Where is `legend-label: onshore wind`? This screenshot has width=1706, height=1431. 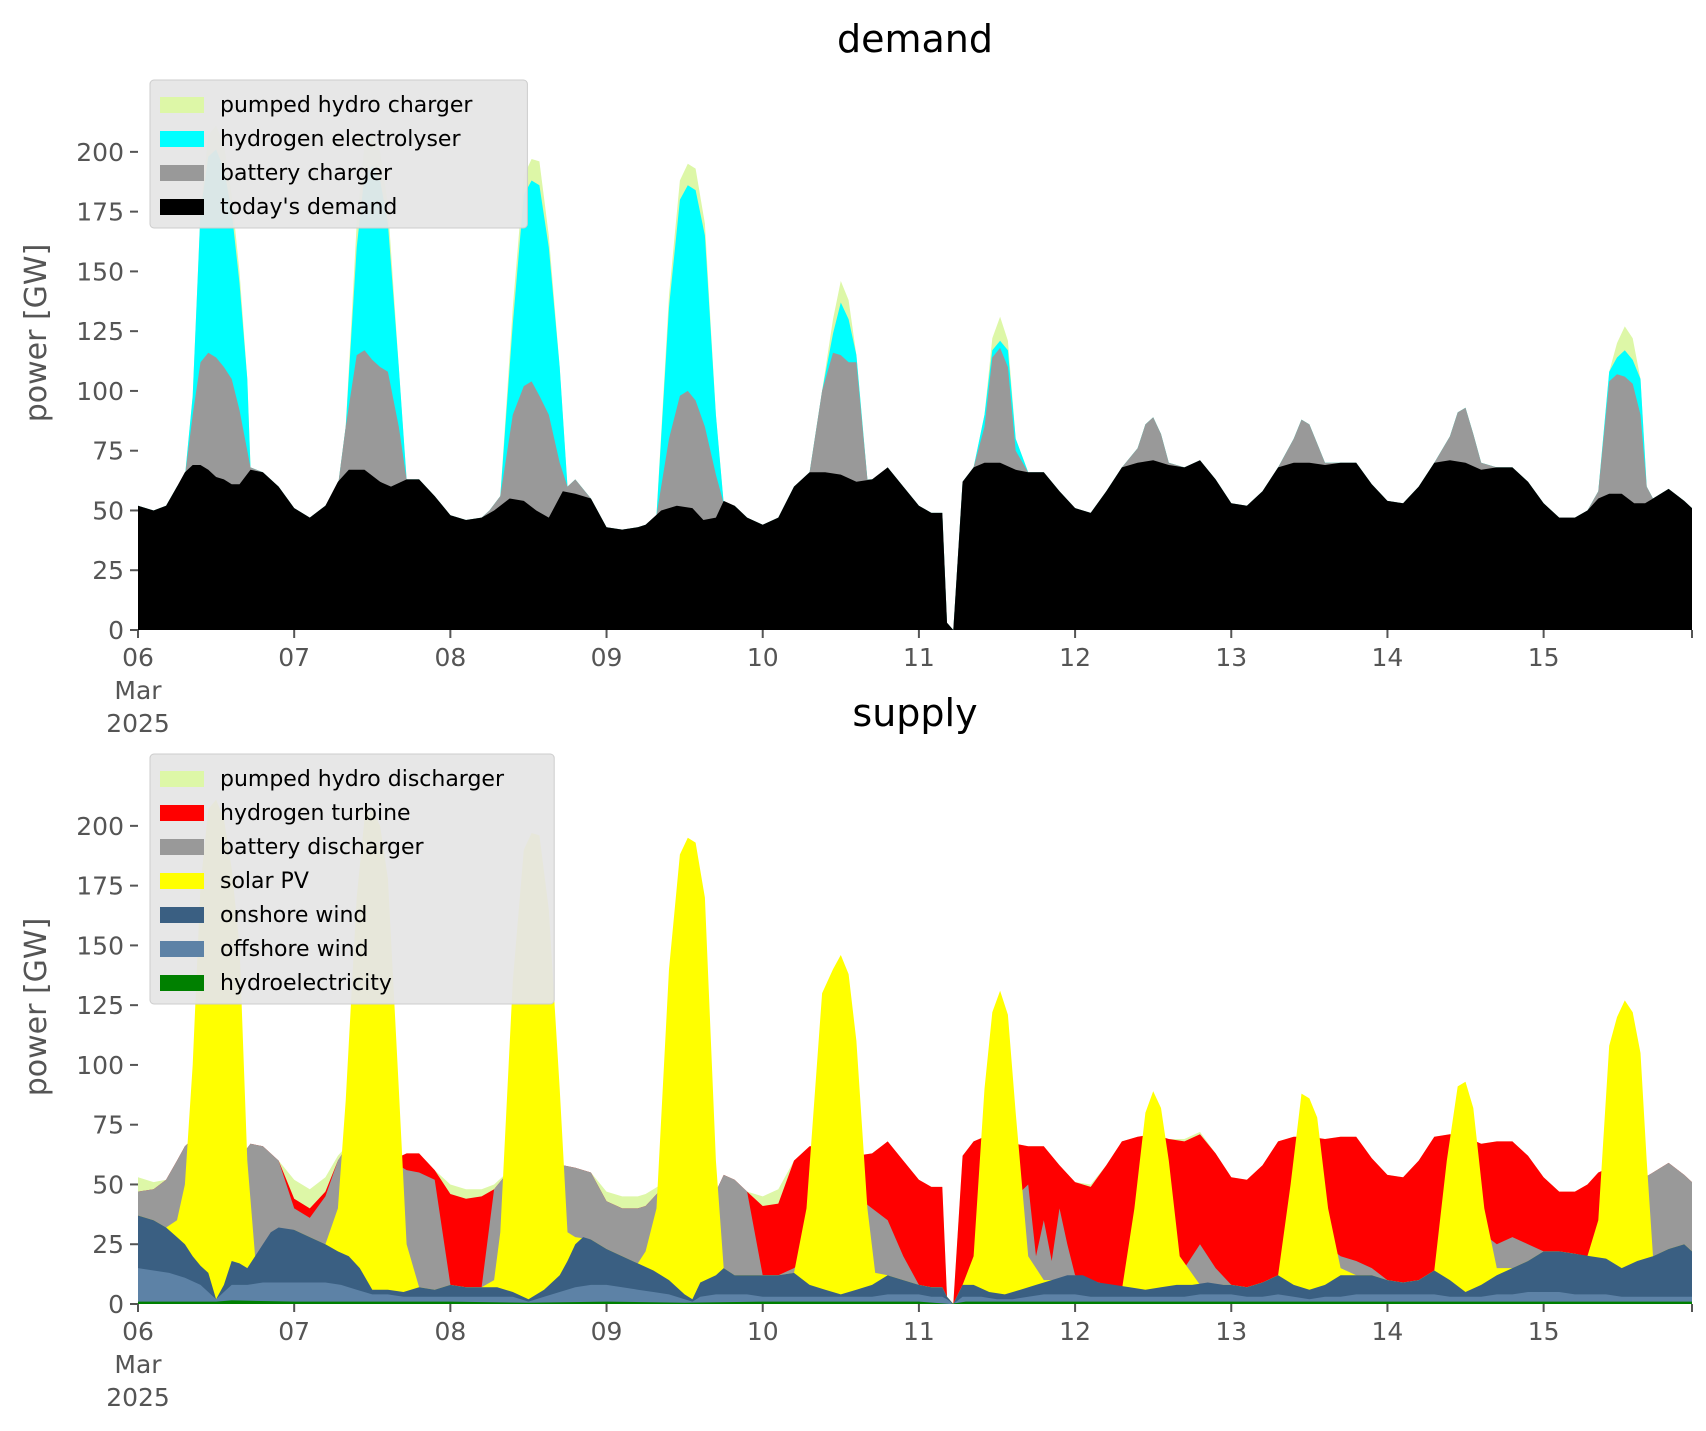
legend-label: onshore wind is located at coordinates (293, 915).